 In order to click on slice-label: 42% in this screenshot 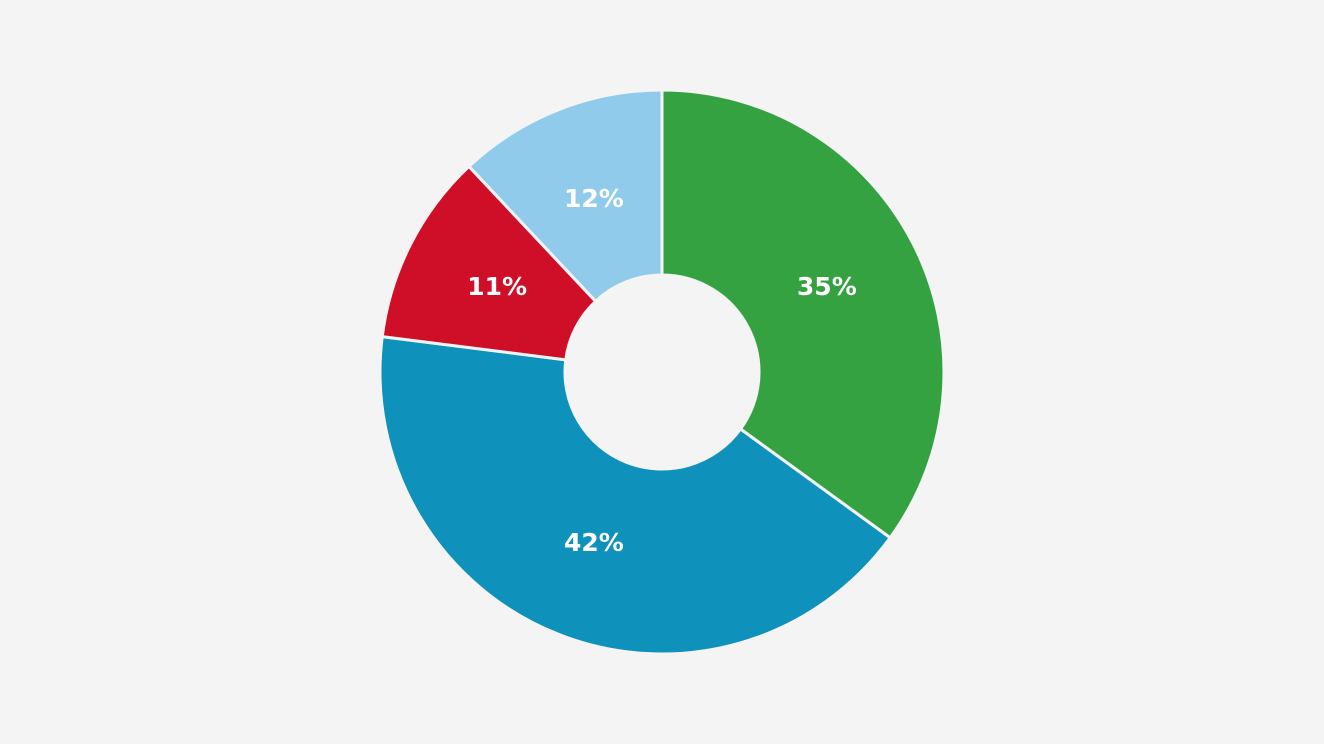, I will do `click(594, 542)`.